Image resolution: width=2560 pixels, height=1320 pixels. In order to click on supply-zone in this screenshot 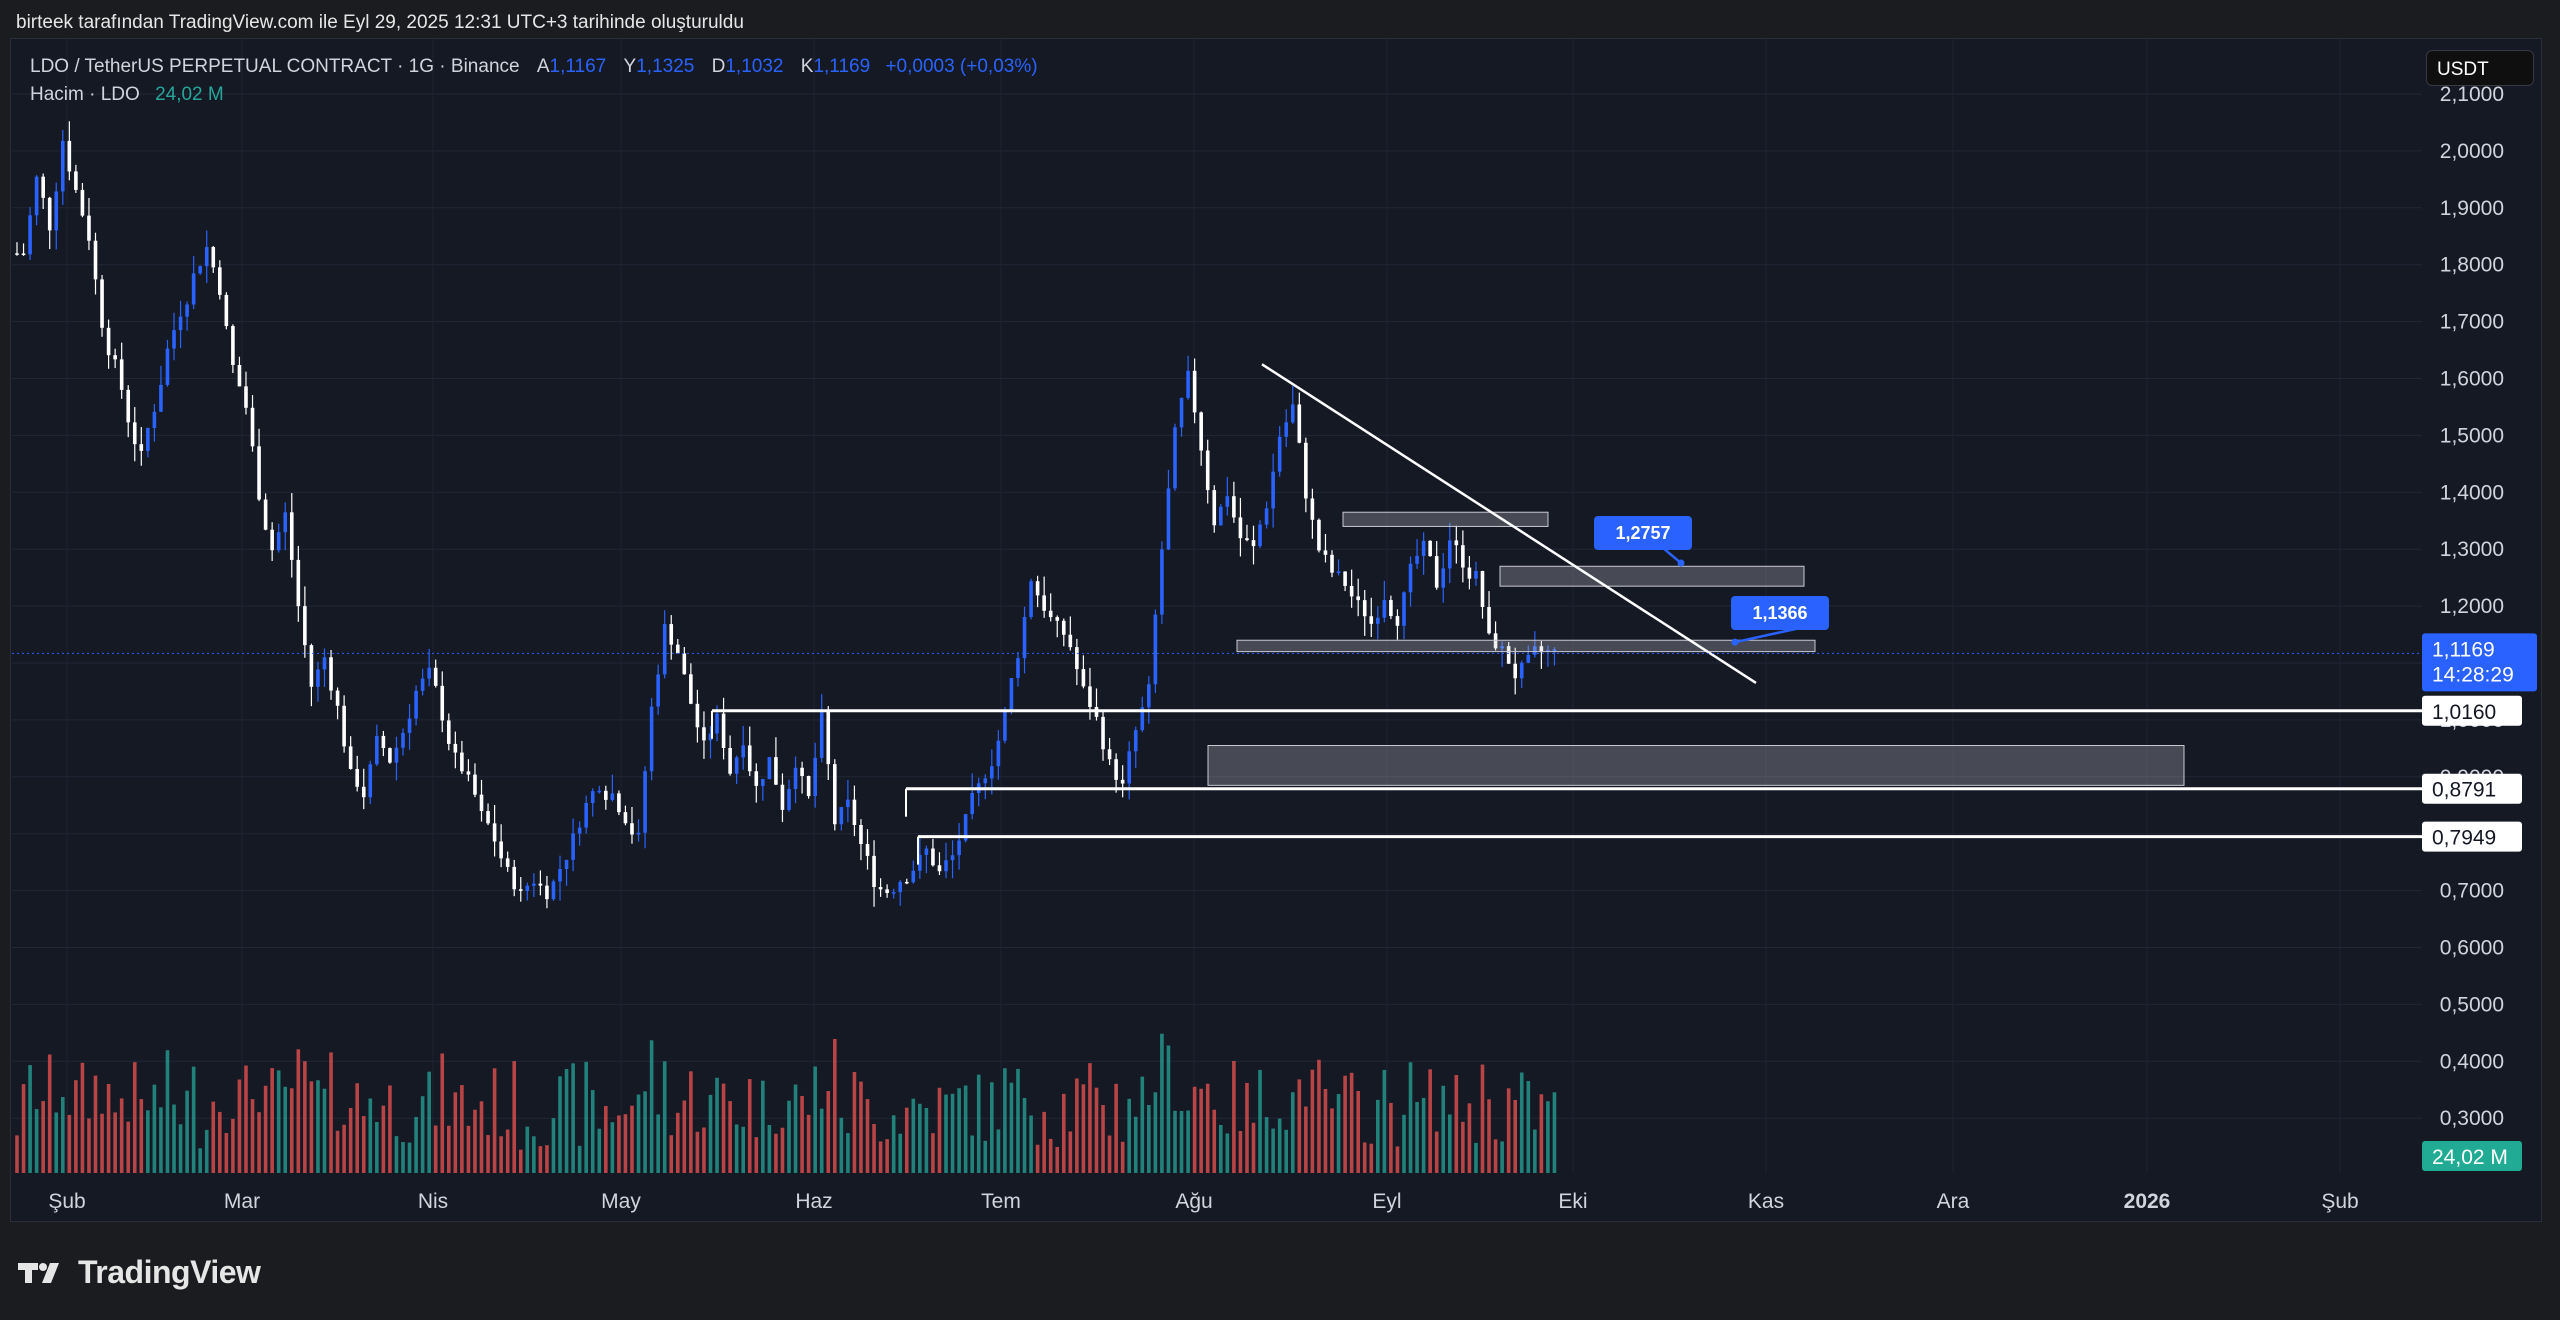, I will do `click(1652, 576)`.